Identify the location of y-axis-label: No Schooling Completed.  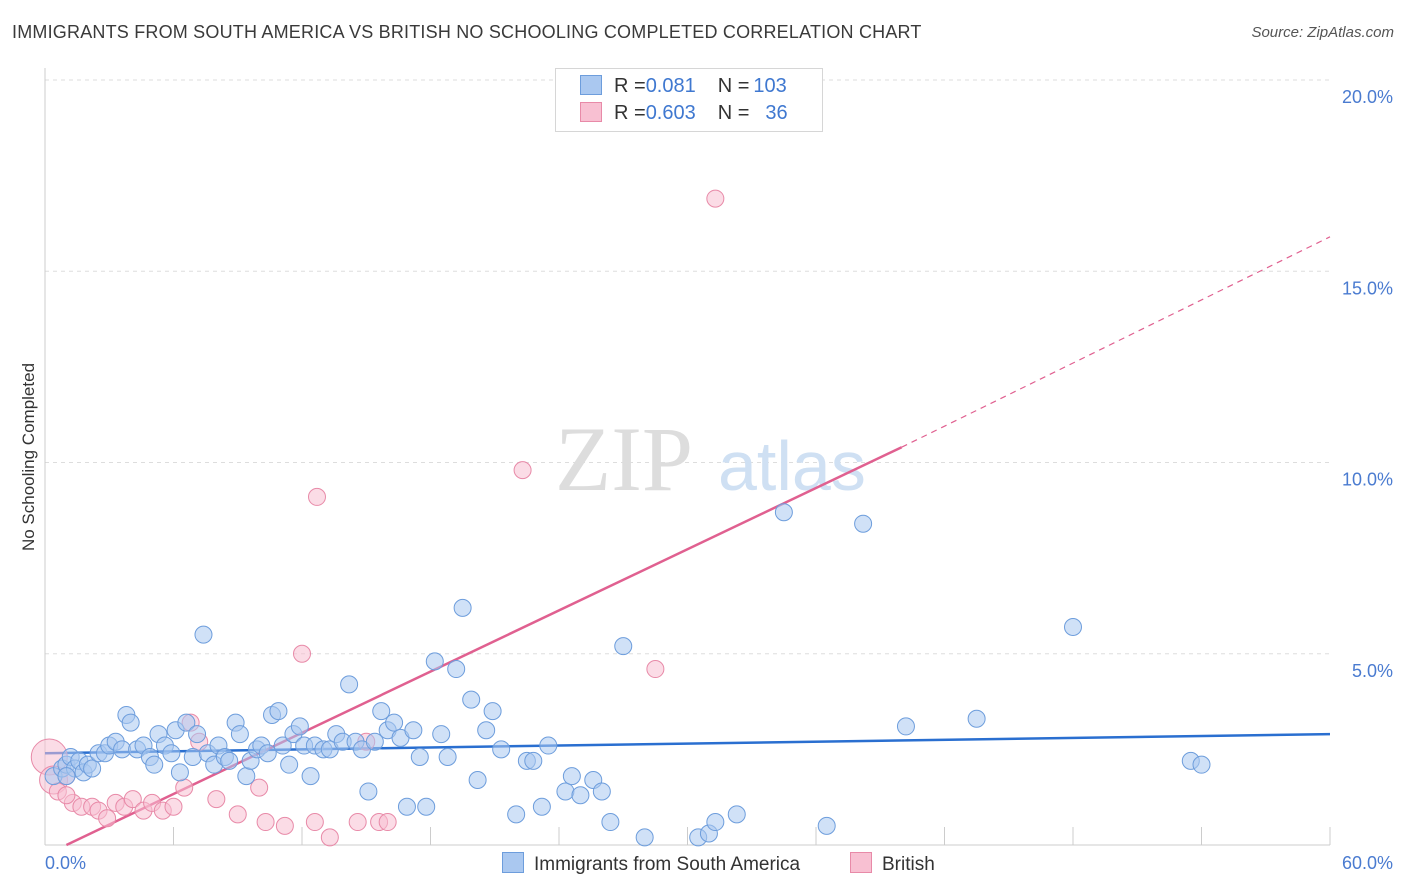
(28, 457).